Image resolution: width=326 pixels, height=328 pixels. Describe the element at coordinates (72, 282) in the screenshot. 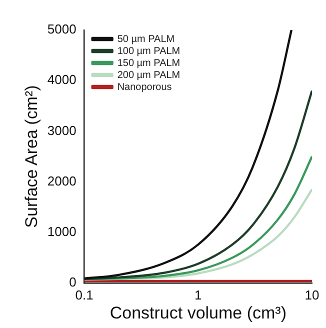

I see `y-tick-label: 0` at that location.